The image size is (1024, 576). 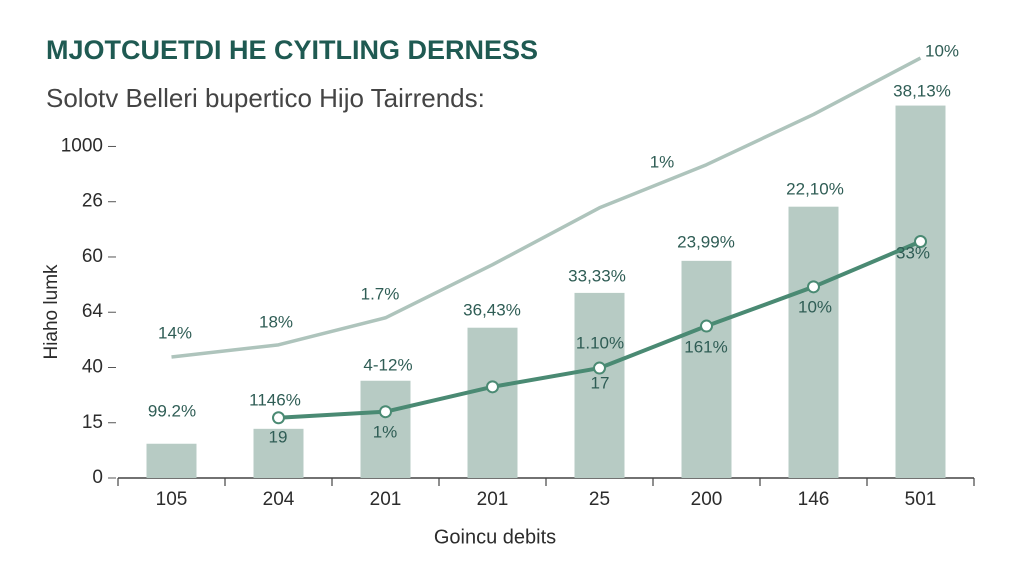 What do you see at coordinates (92, 256) in the screenshot?
I see `y-tick-label: 60` at bounding box center [92, 256].